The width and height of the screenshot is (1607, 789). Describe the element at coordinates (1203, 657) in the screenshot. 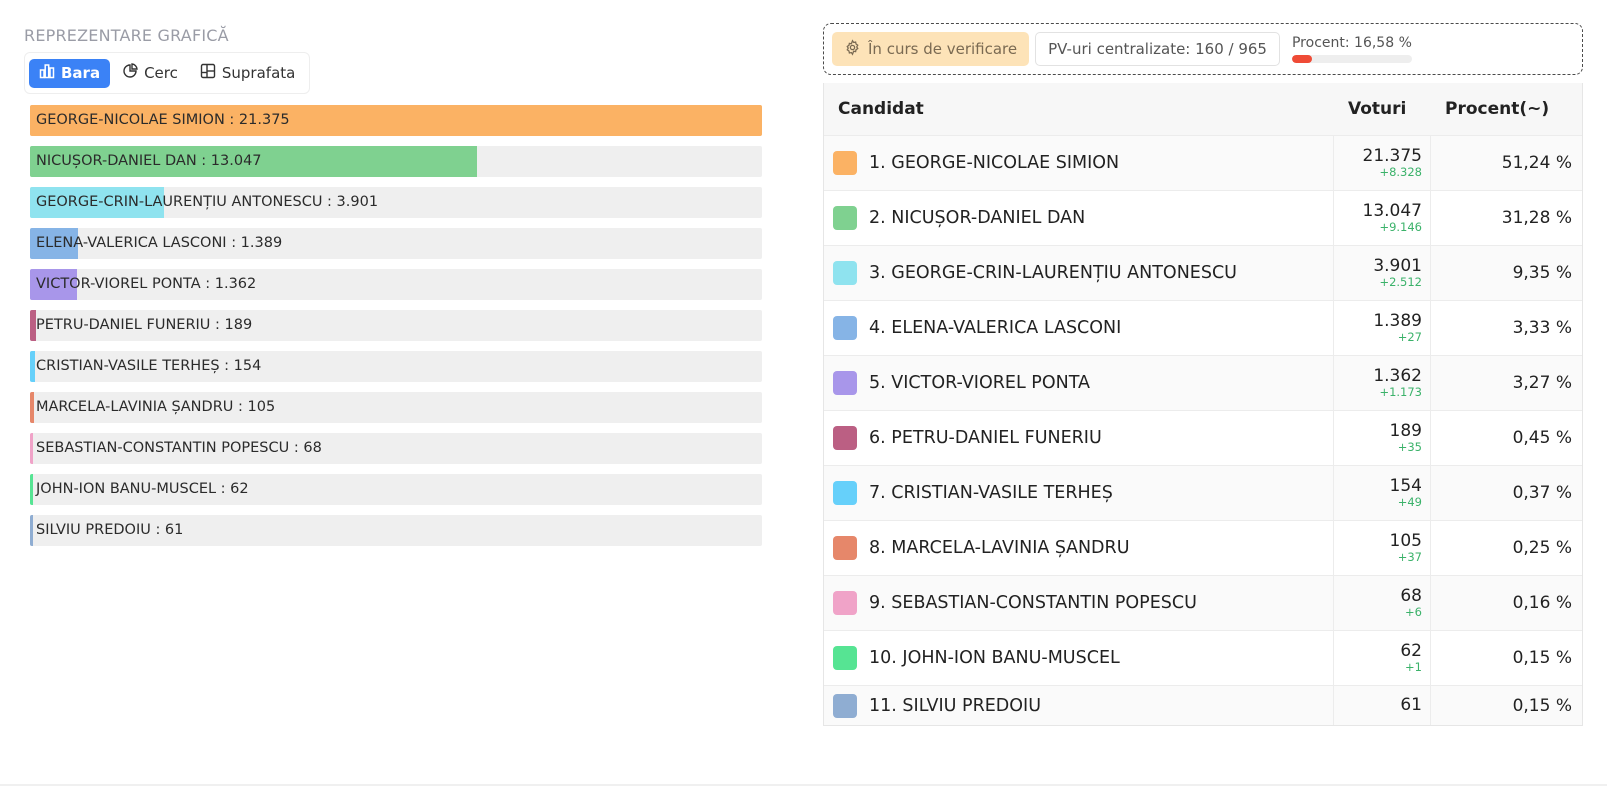

I see `table-row: 10. JOHN-ION BANU-MUSCEL 62 +1 0,15 %` at that location.